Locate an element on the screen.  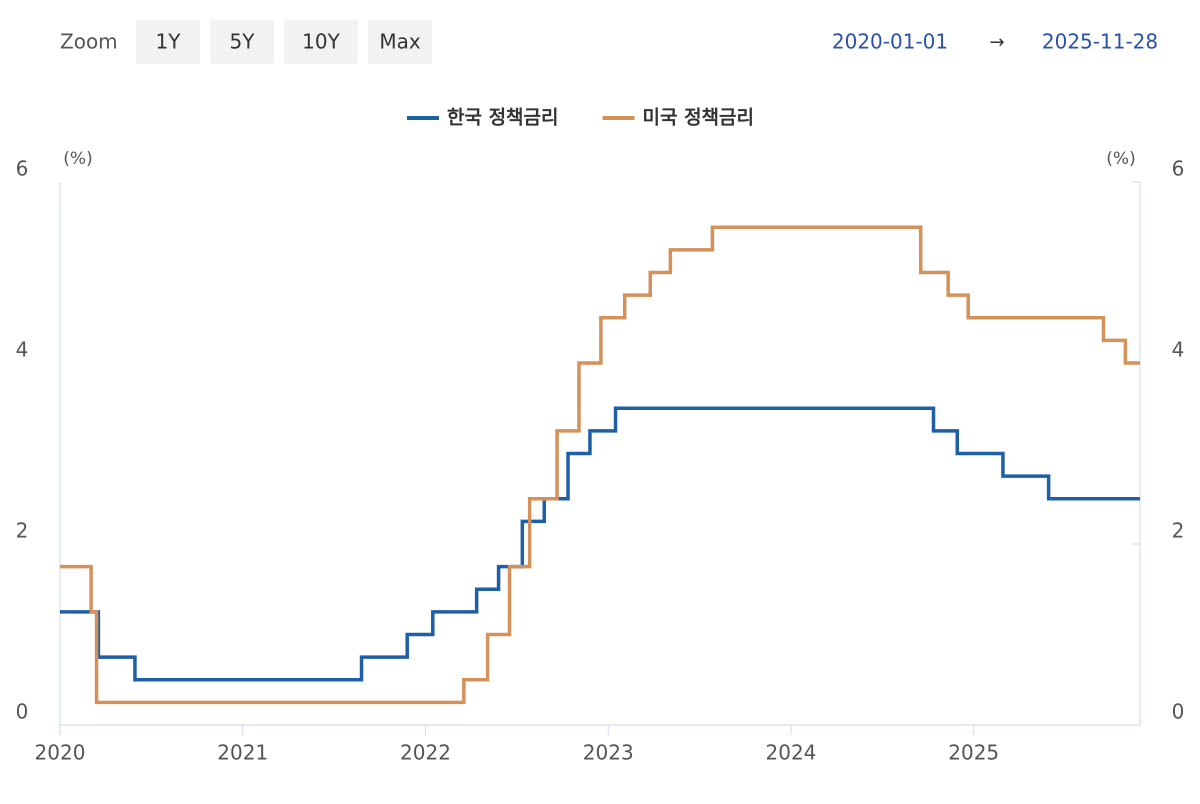
y2-tick-label: 0 is located at coordinates (1178, 712).